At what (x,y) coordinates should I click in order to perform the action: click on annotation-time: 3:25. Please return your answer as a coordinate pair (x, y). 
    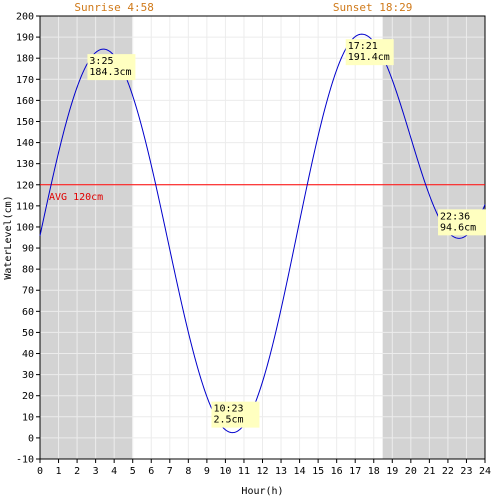
    Looking at the image, I should click on (101, 61).